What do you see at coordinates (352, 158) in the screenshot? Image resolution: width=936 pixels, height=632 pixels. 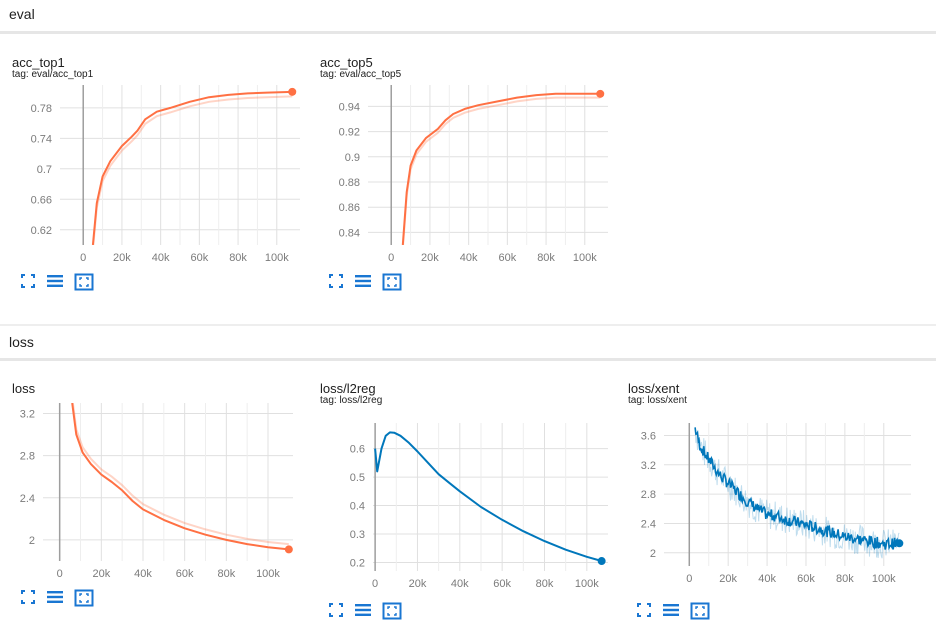 I see `y-tick-label: 0.9` at bounding box center [352, 158].